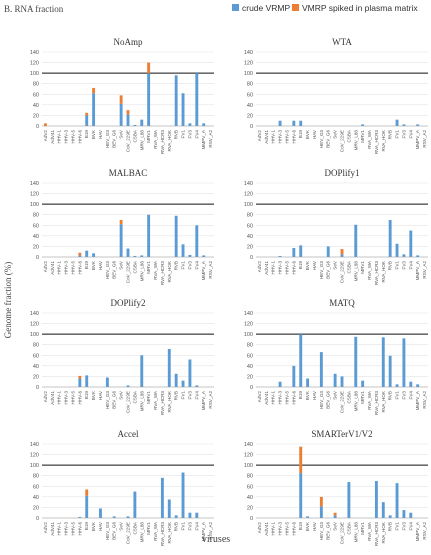 The height and width of the screenshot is (555, 431). What do you see at coordinates (383, 362) in the screenshot?
I see `bar-crude-RVA_HOK` at bounding box center [383, 362].